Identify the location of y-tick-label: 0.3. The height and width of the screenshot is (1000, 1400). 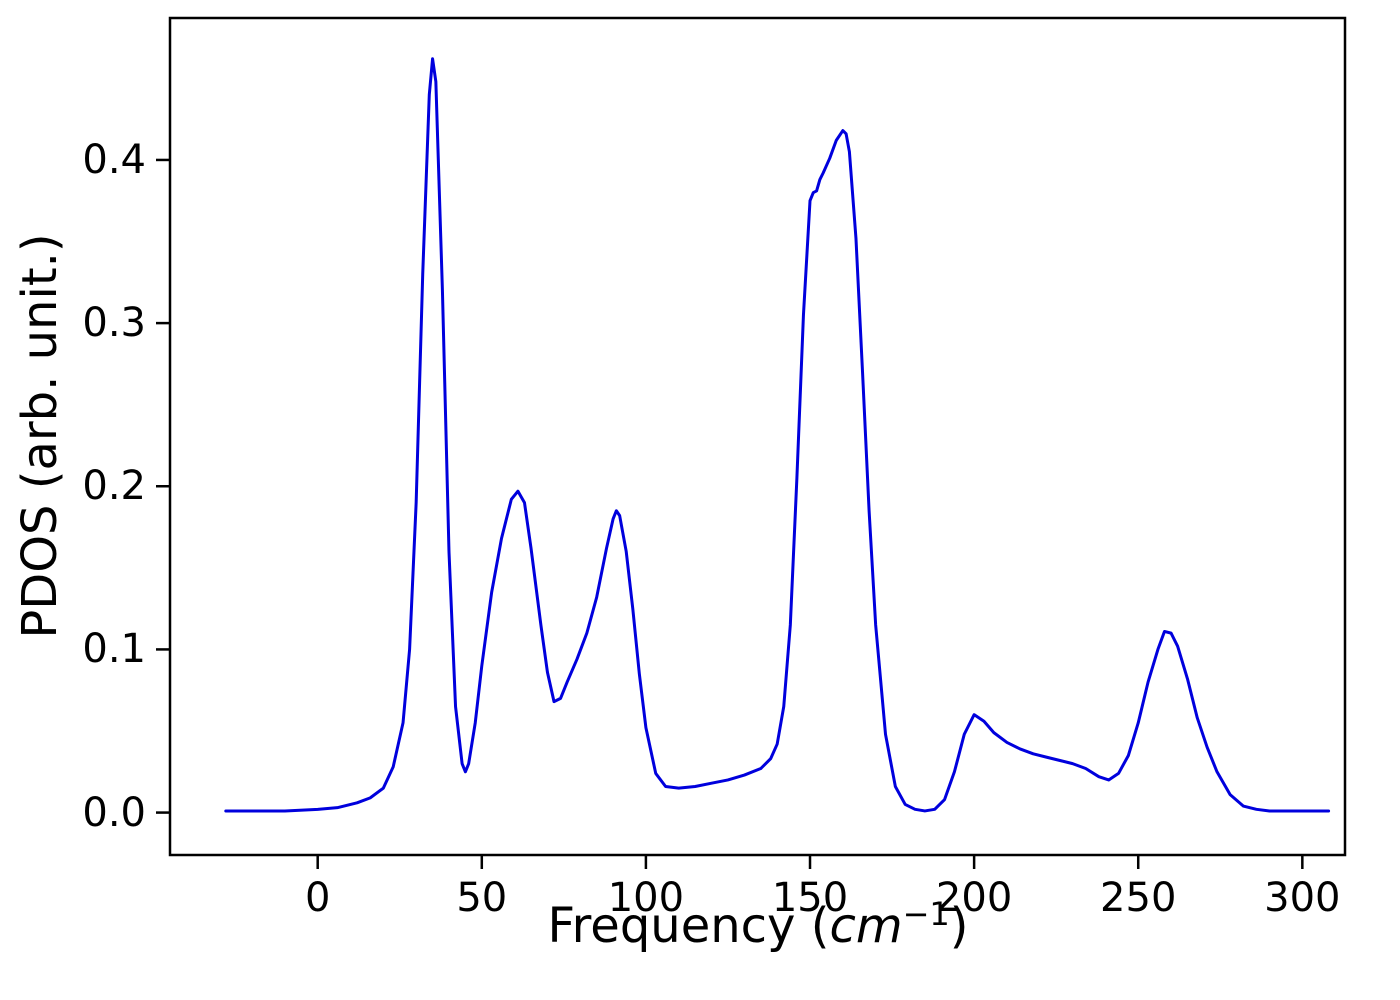
(114, 323).